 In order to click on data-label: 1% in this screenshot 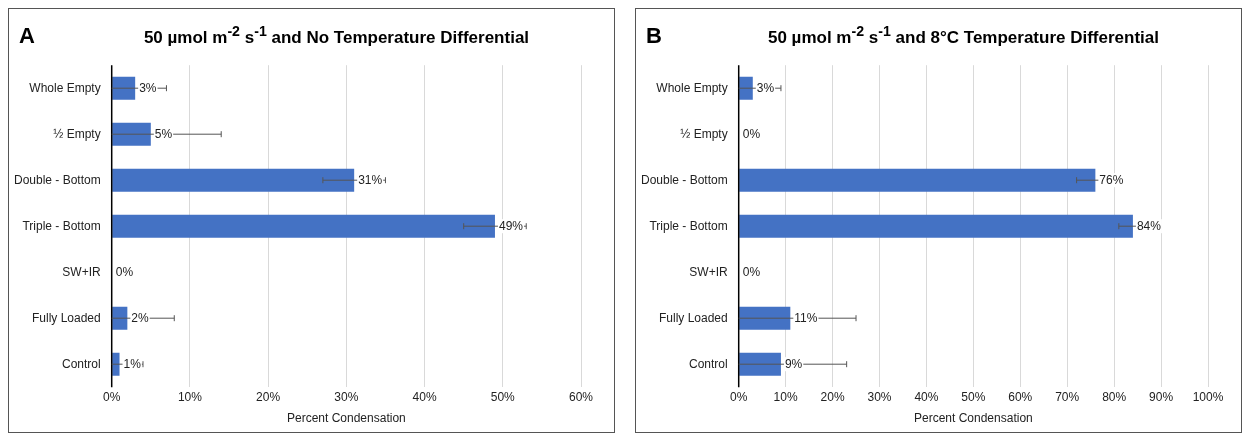, I will do `click(132, 363)`.